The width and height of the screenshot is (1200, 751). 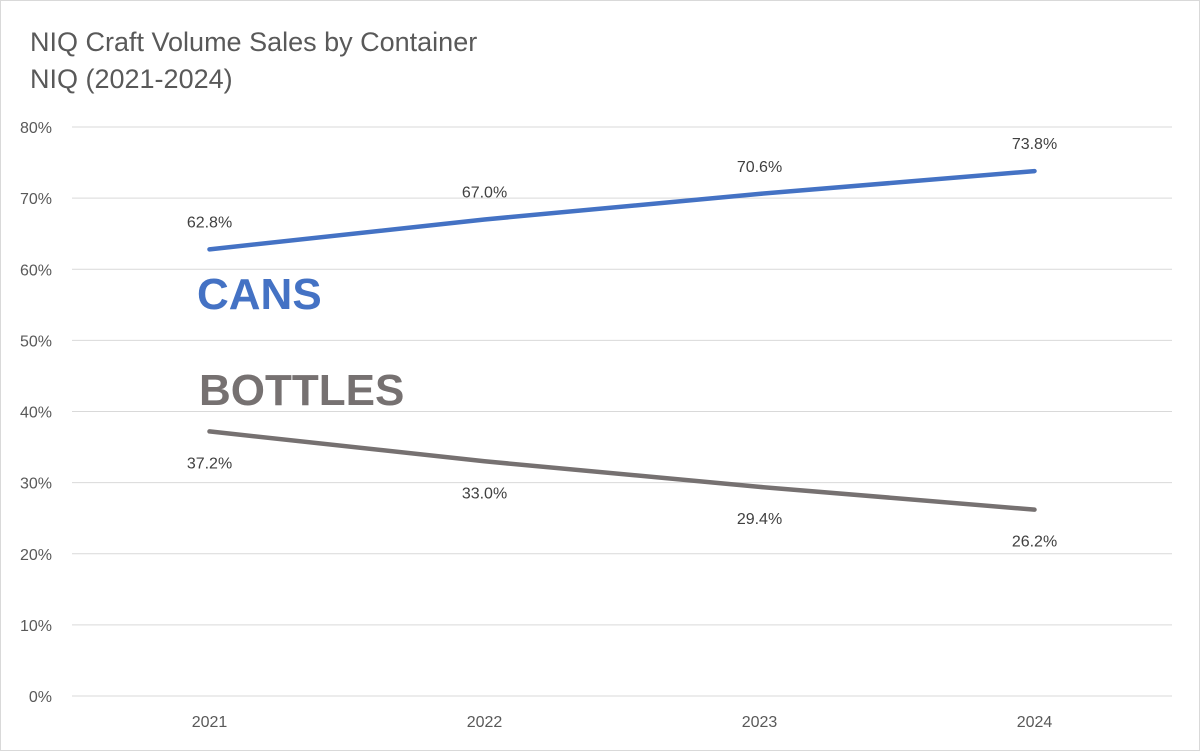 What do you see at coordinates (1034, 144) in the screenshot?
I see `data-label: 73.8%` at bounding box center [1034, 144].